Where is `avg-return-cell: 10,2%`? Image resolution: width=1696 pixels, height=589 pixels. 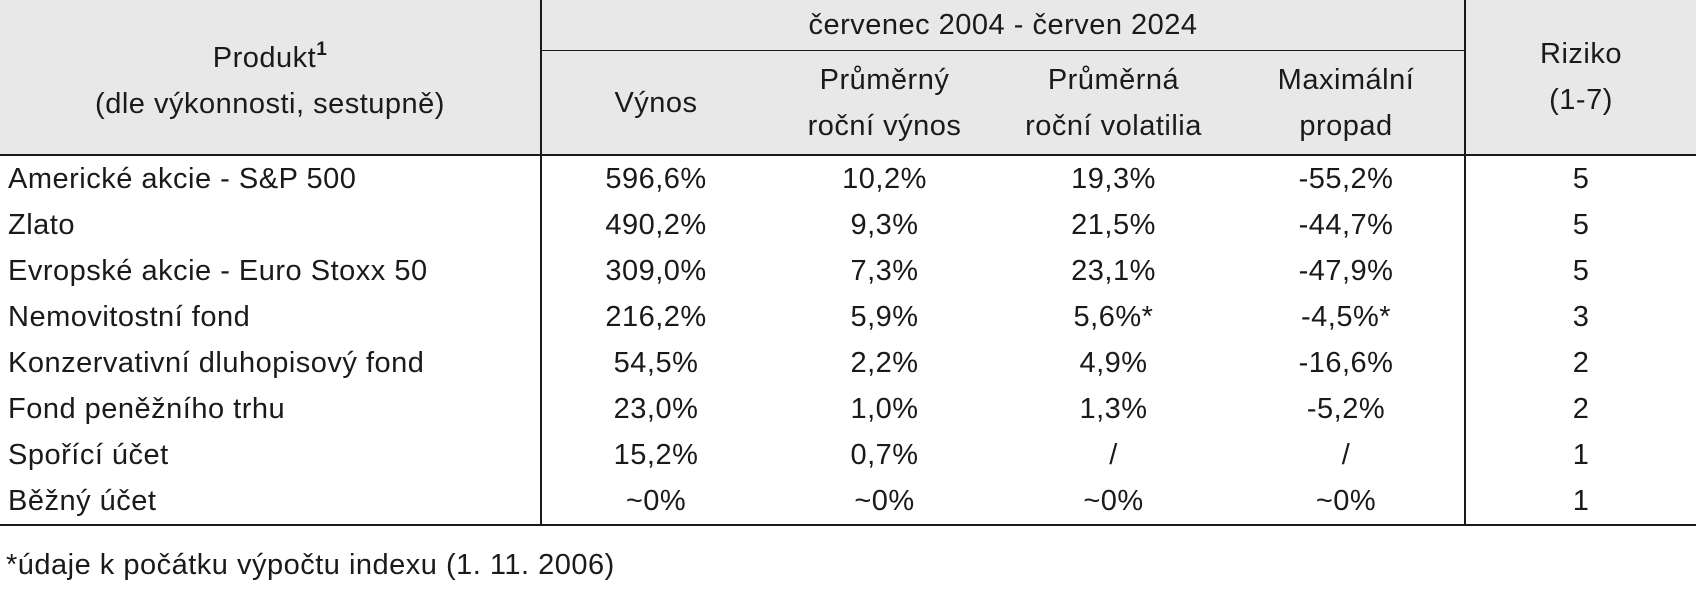
avg-return-cell: 10,2% is located at coordinates (884, 178).